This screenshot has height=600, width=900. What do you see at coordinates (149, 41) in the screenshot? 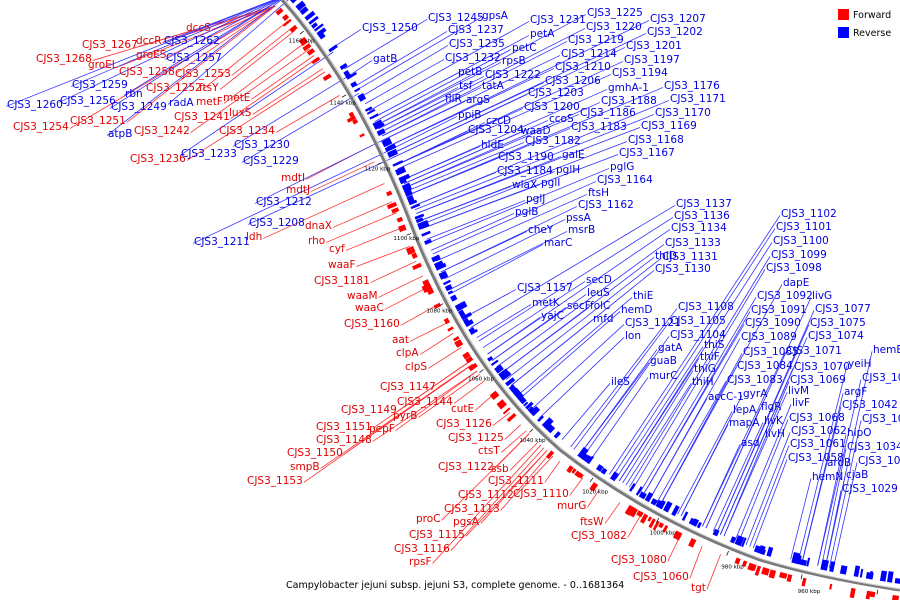
I see `gene-label: dccR` at bounding box center [149, 41].